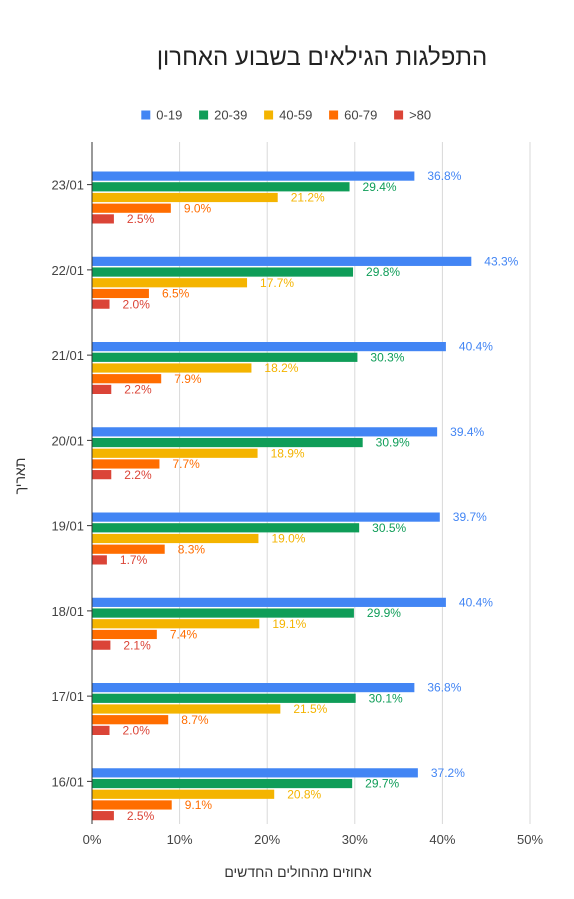 The width and height of the screenshot is (574, 899). Describe the element at coordinates (420, 115) in the screenshot. I see `legend-label: >80` at that location.